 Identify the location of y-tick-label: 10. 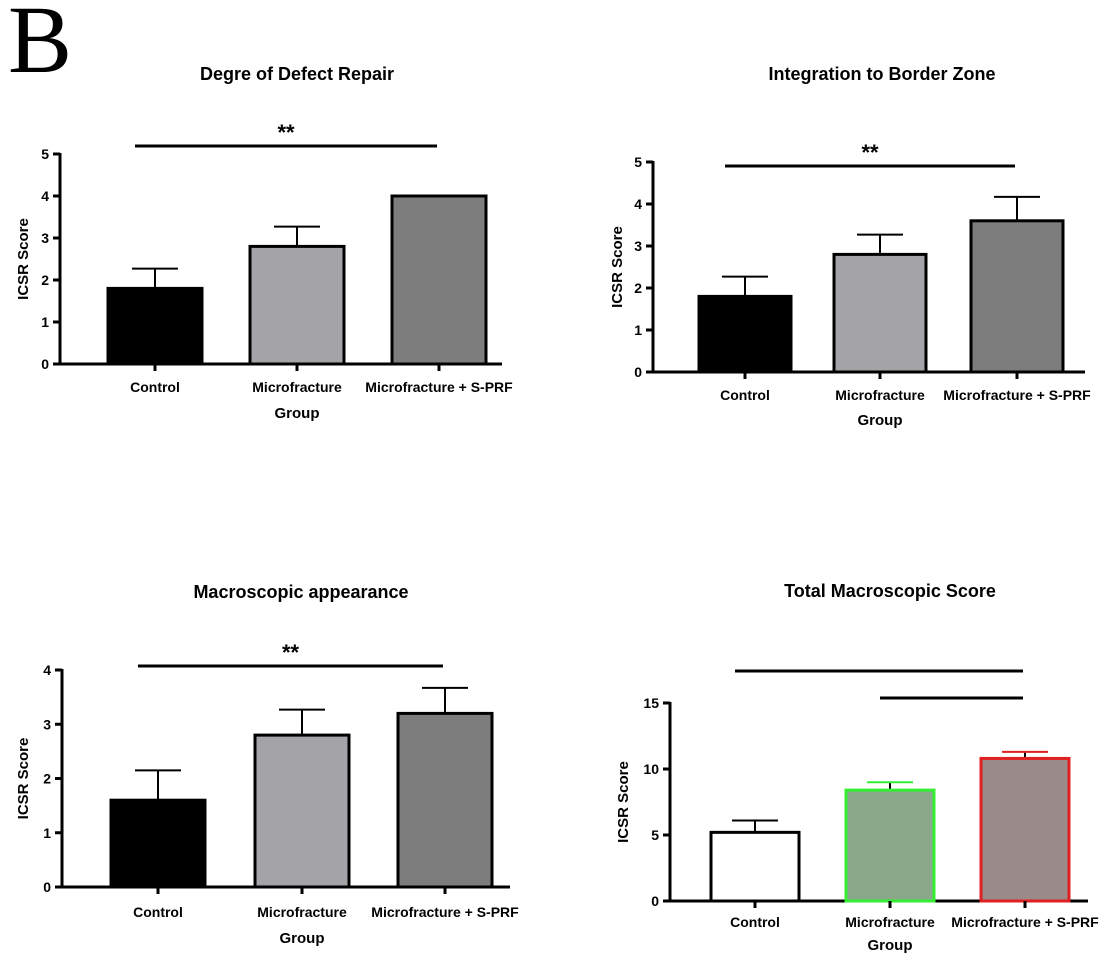
(651, 769).